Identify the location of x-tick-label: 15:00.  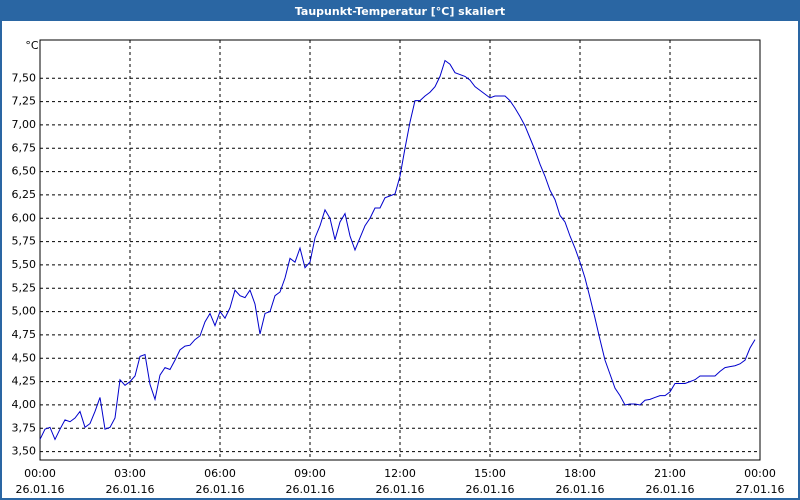
(490, 473).